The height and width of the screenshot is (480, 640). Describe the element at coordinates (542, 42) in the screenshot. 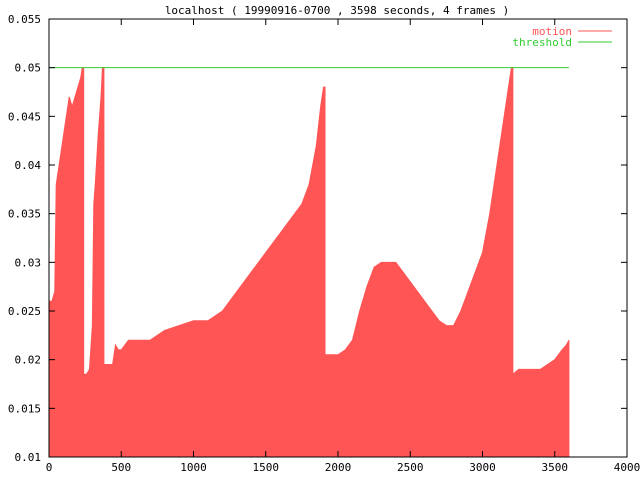

I see `legend-label-threshold: threshold` at that location.